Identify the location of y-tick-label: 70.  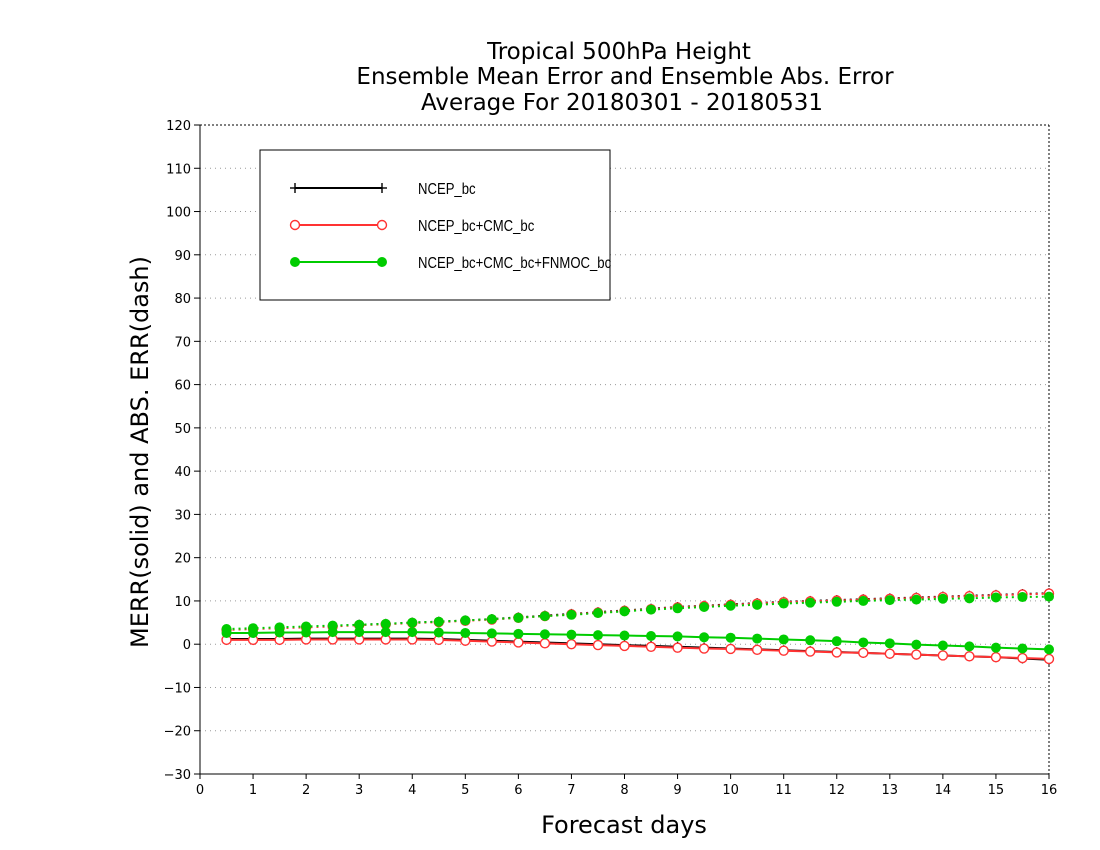
(182, 342).